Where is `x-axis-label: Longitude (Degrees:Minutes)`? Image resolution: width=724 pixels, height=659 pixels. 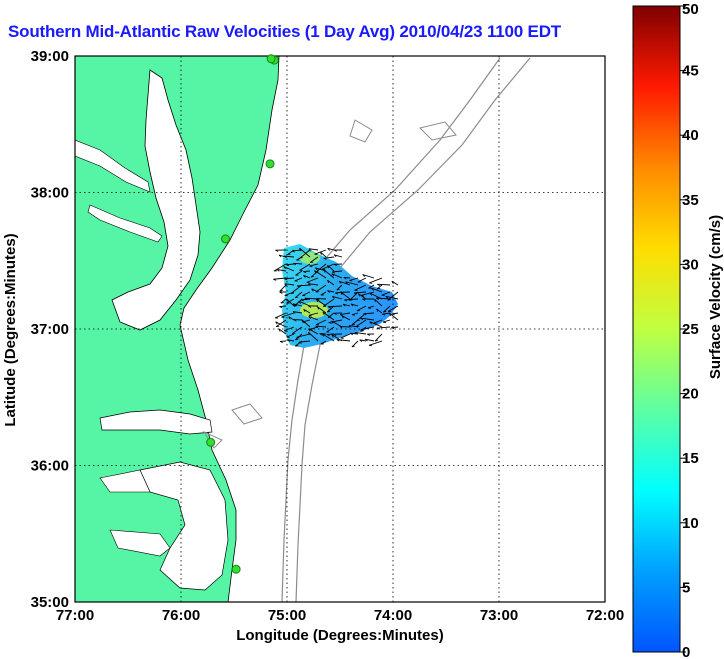 x-axis-label: Longitude (Degrees:Minutes) is located at coordinates (340, 635).